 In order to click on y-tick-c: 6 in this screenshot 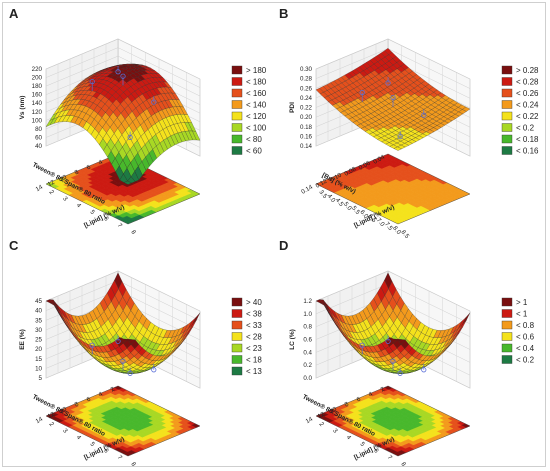, I will do `click(89, 399)`.